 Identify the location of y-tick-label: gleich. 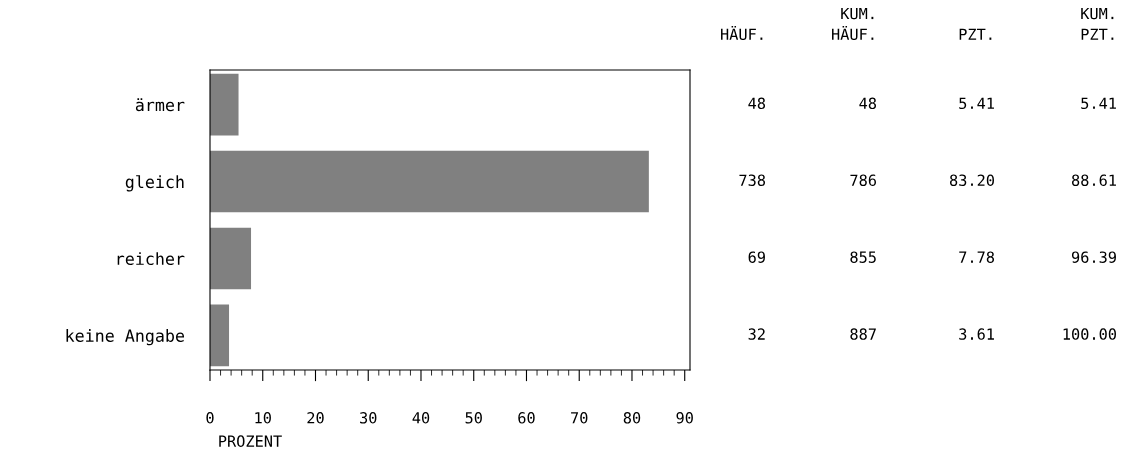
(154, 183).